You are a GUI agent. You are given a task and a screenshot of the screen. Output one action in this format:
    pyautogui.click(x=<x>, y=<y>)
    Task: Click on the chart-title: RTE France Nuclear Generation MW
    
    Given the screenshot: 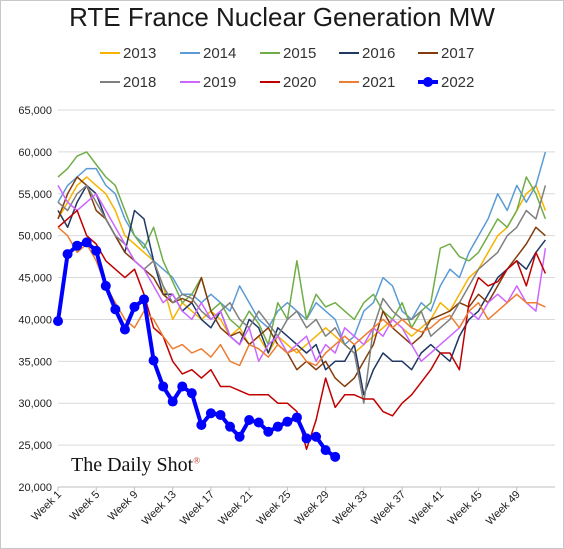 What is the action you would take?
    pyautogui.click(x=282, y=17)
    